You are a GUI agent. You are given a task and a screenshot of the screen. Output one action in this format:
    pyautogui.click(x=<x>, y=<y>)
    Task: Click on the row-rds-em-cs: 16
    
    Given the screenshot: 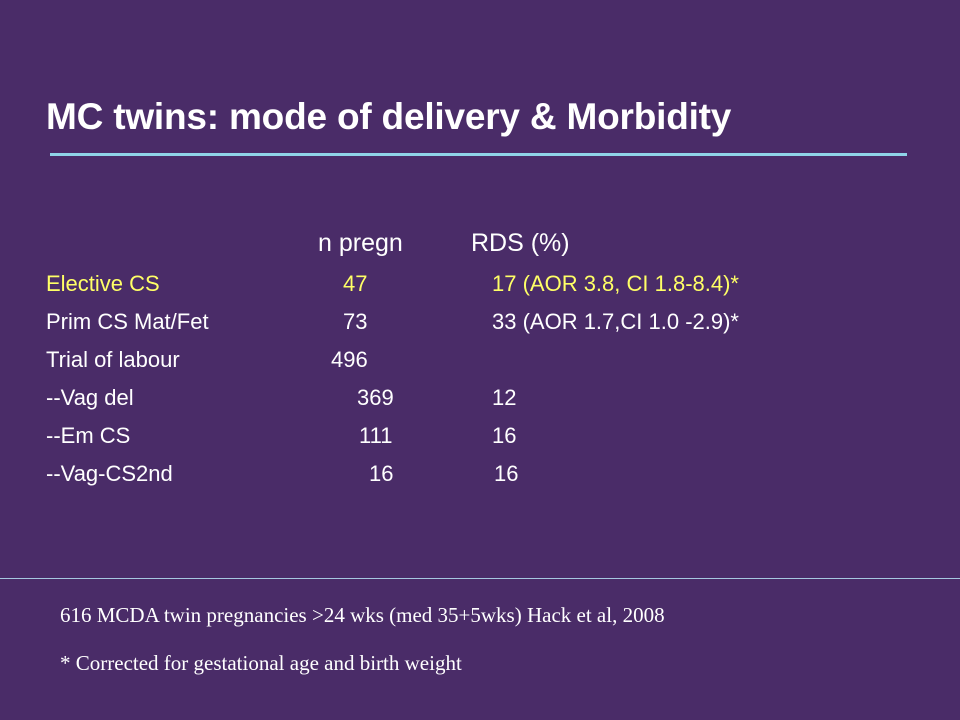 What is the action you would take?
    pyautogui.click(x=504, y=435)
    